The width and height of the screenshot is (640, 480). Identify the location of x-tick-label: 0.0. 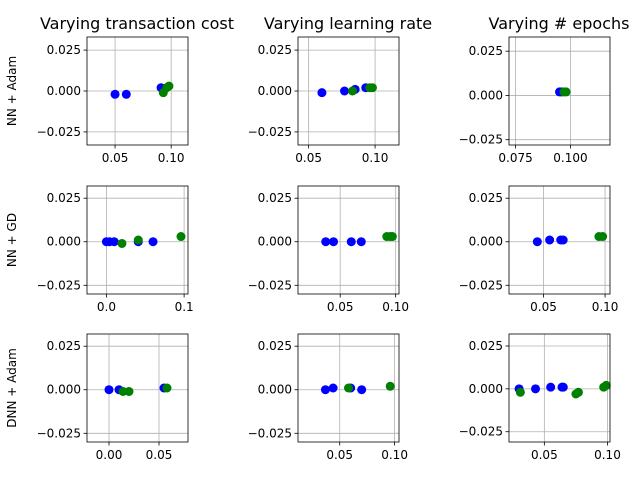
(106, 307).